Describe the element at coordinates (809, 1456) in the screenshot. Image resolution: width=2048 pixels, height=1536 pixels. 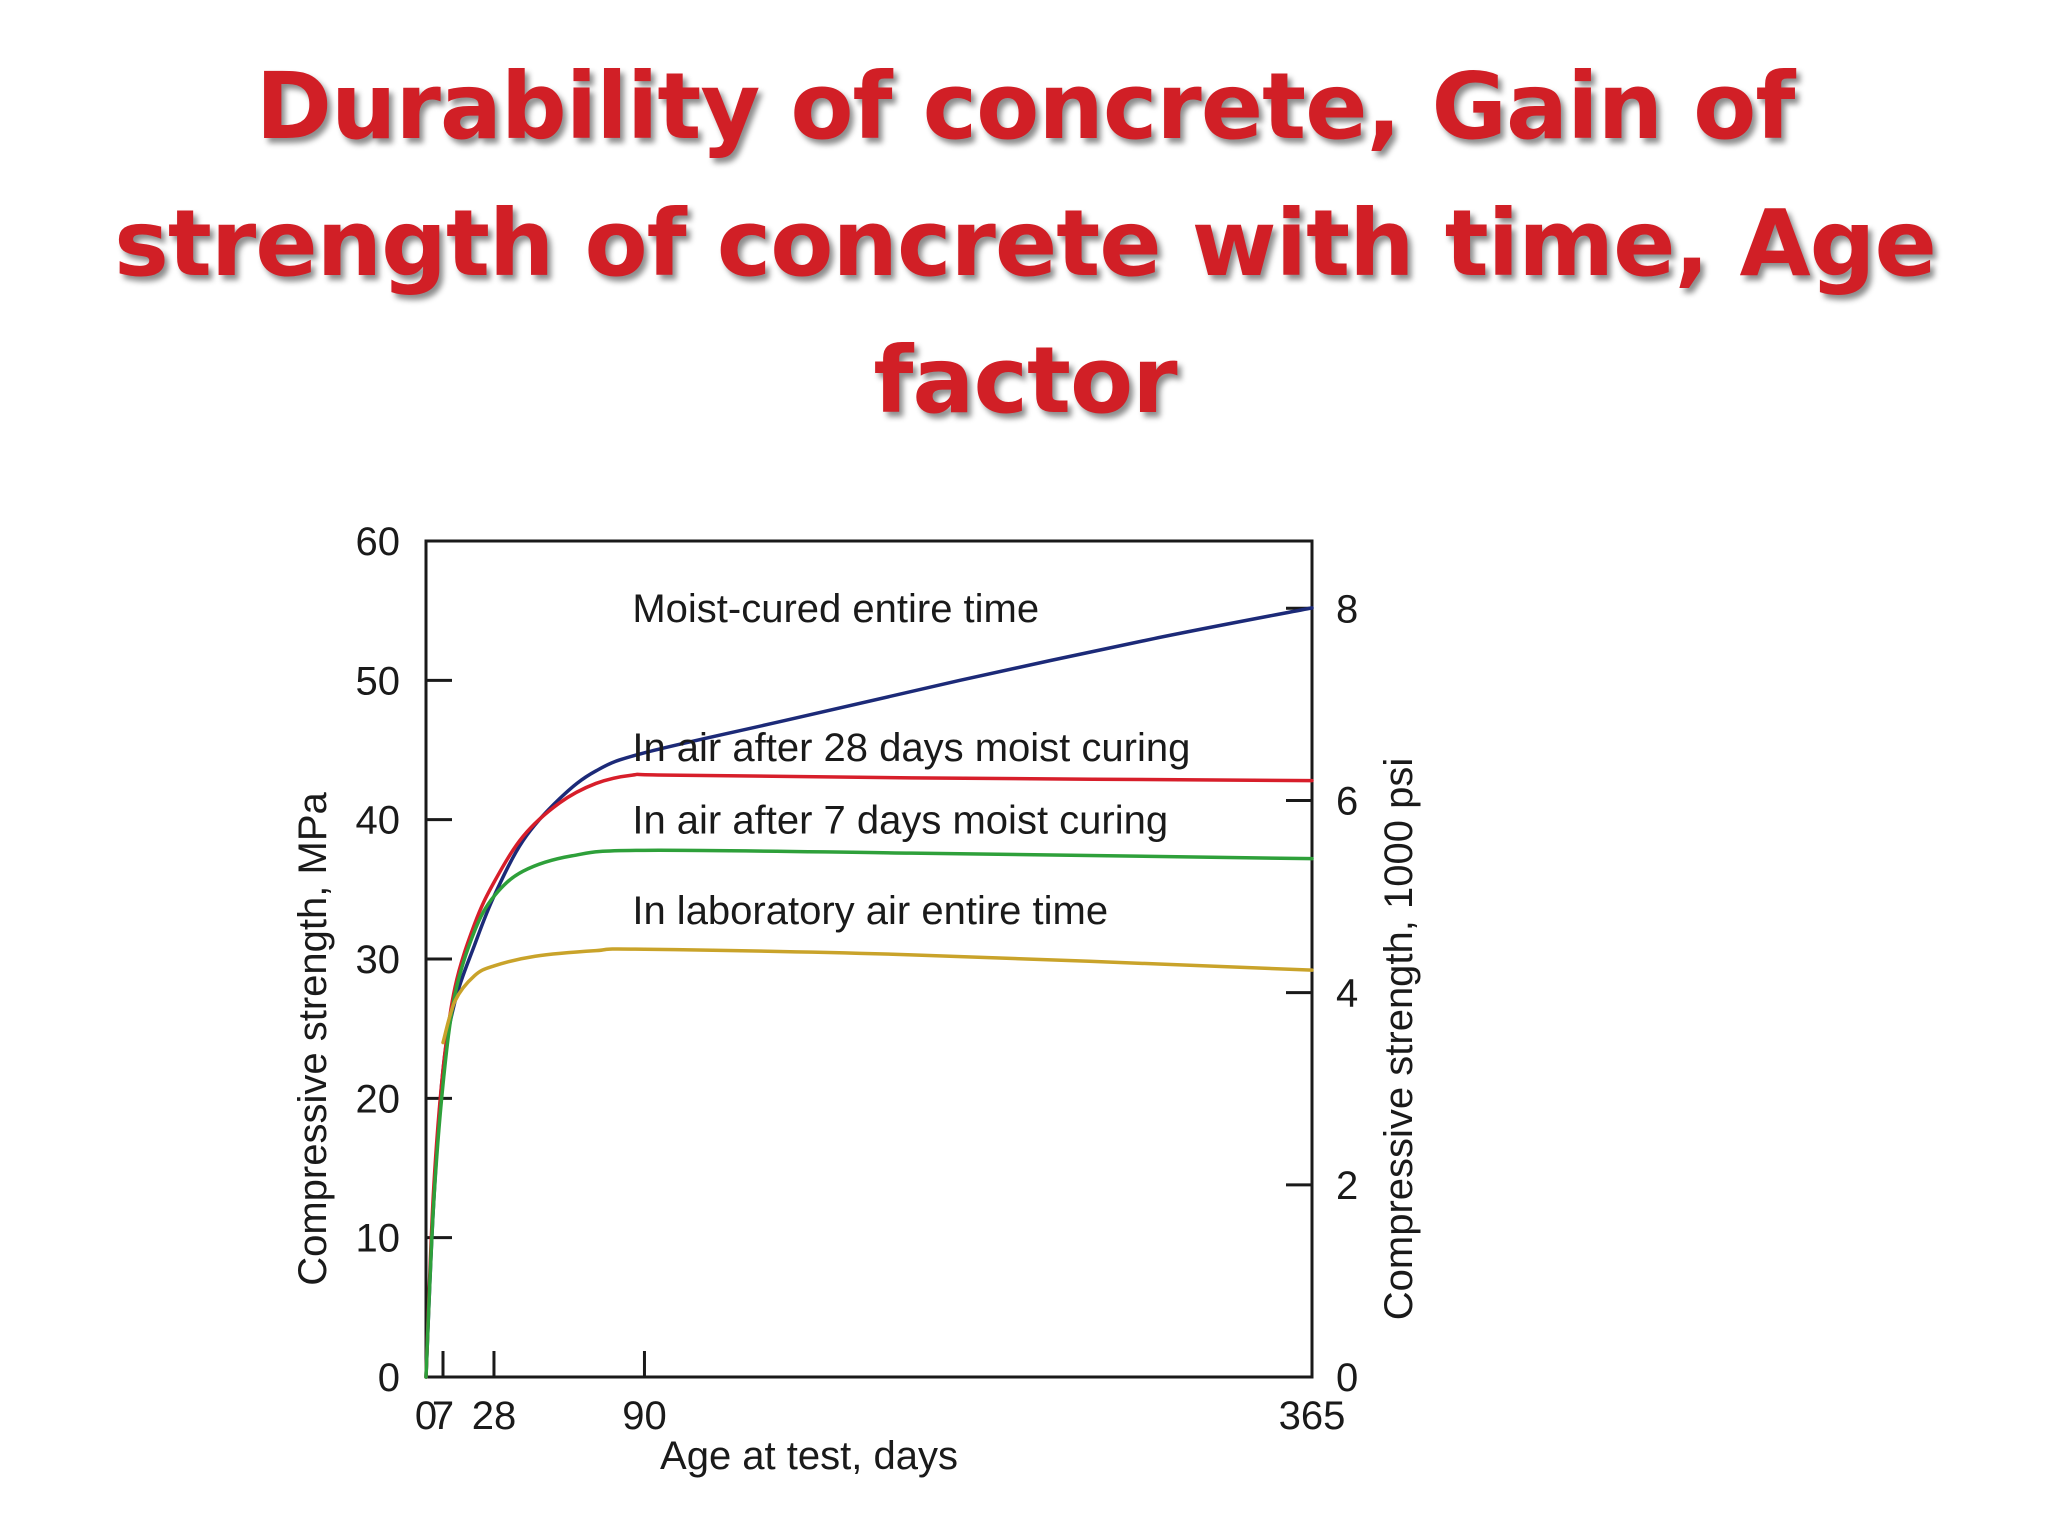
I see `x-axis-label: Age at test, days` at that location.